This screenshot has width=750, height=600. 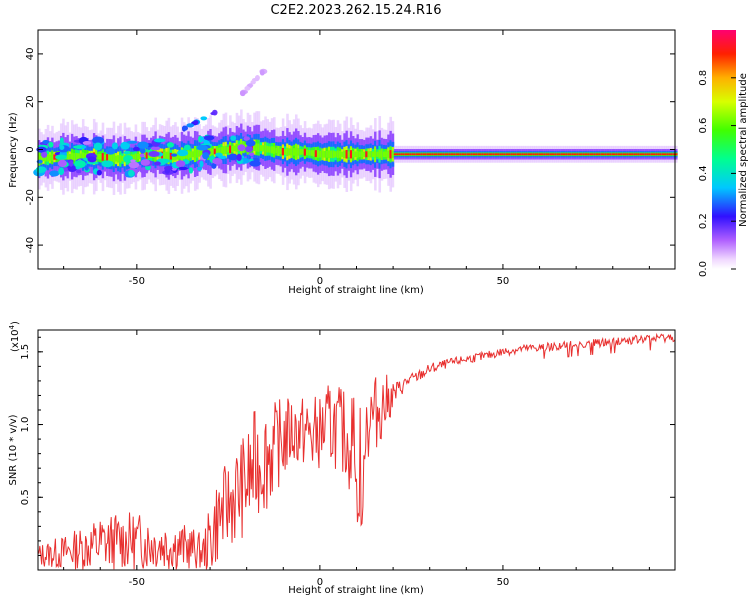 I want to click on colorbar-label: Normalized spectral amplitude, so click(x=743, y=150).